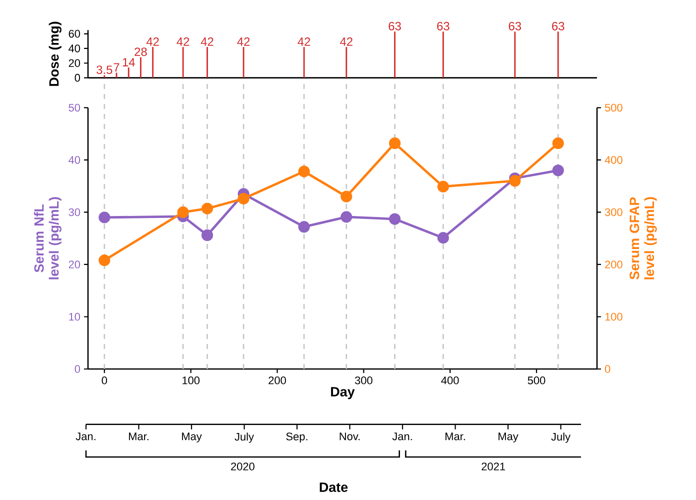 This screenshot has width=696, height=500. What do you see at coordinates (74, 160) in the screenshot?
I see `y-tick-label: 40` at bounding box center [74, 160].